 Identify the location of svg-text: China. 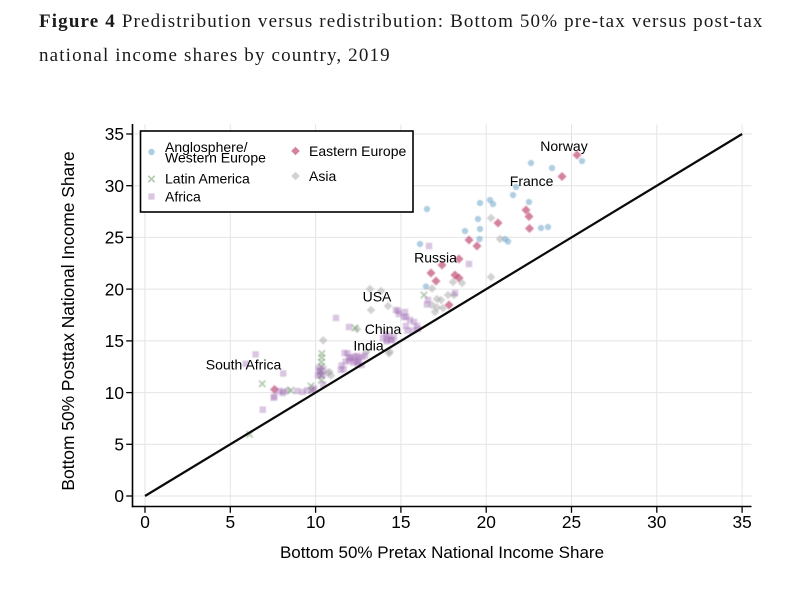
(383, 329).